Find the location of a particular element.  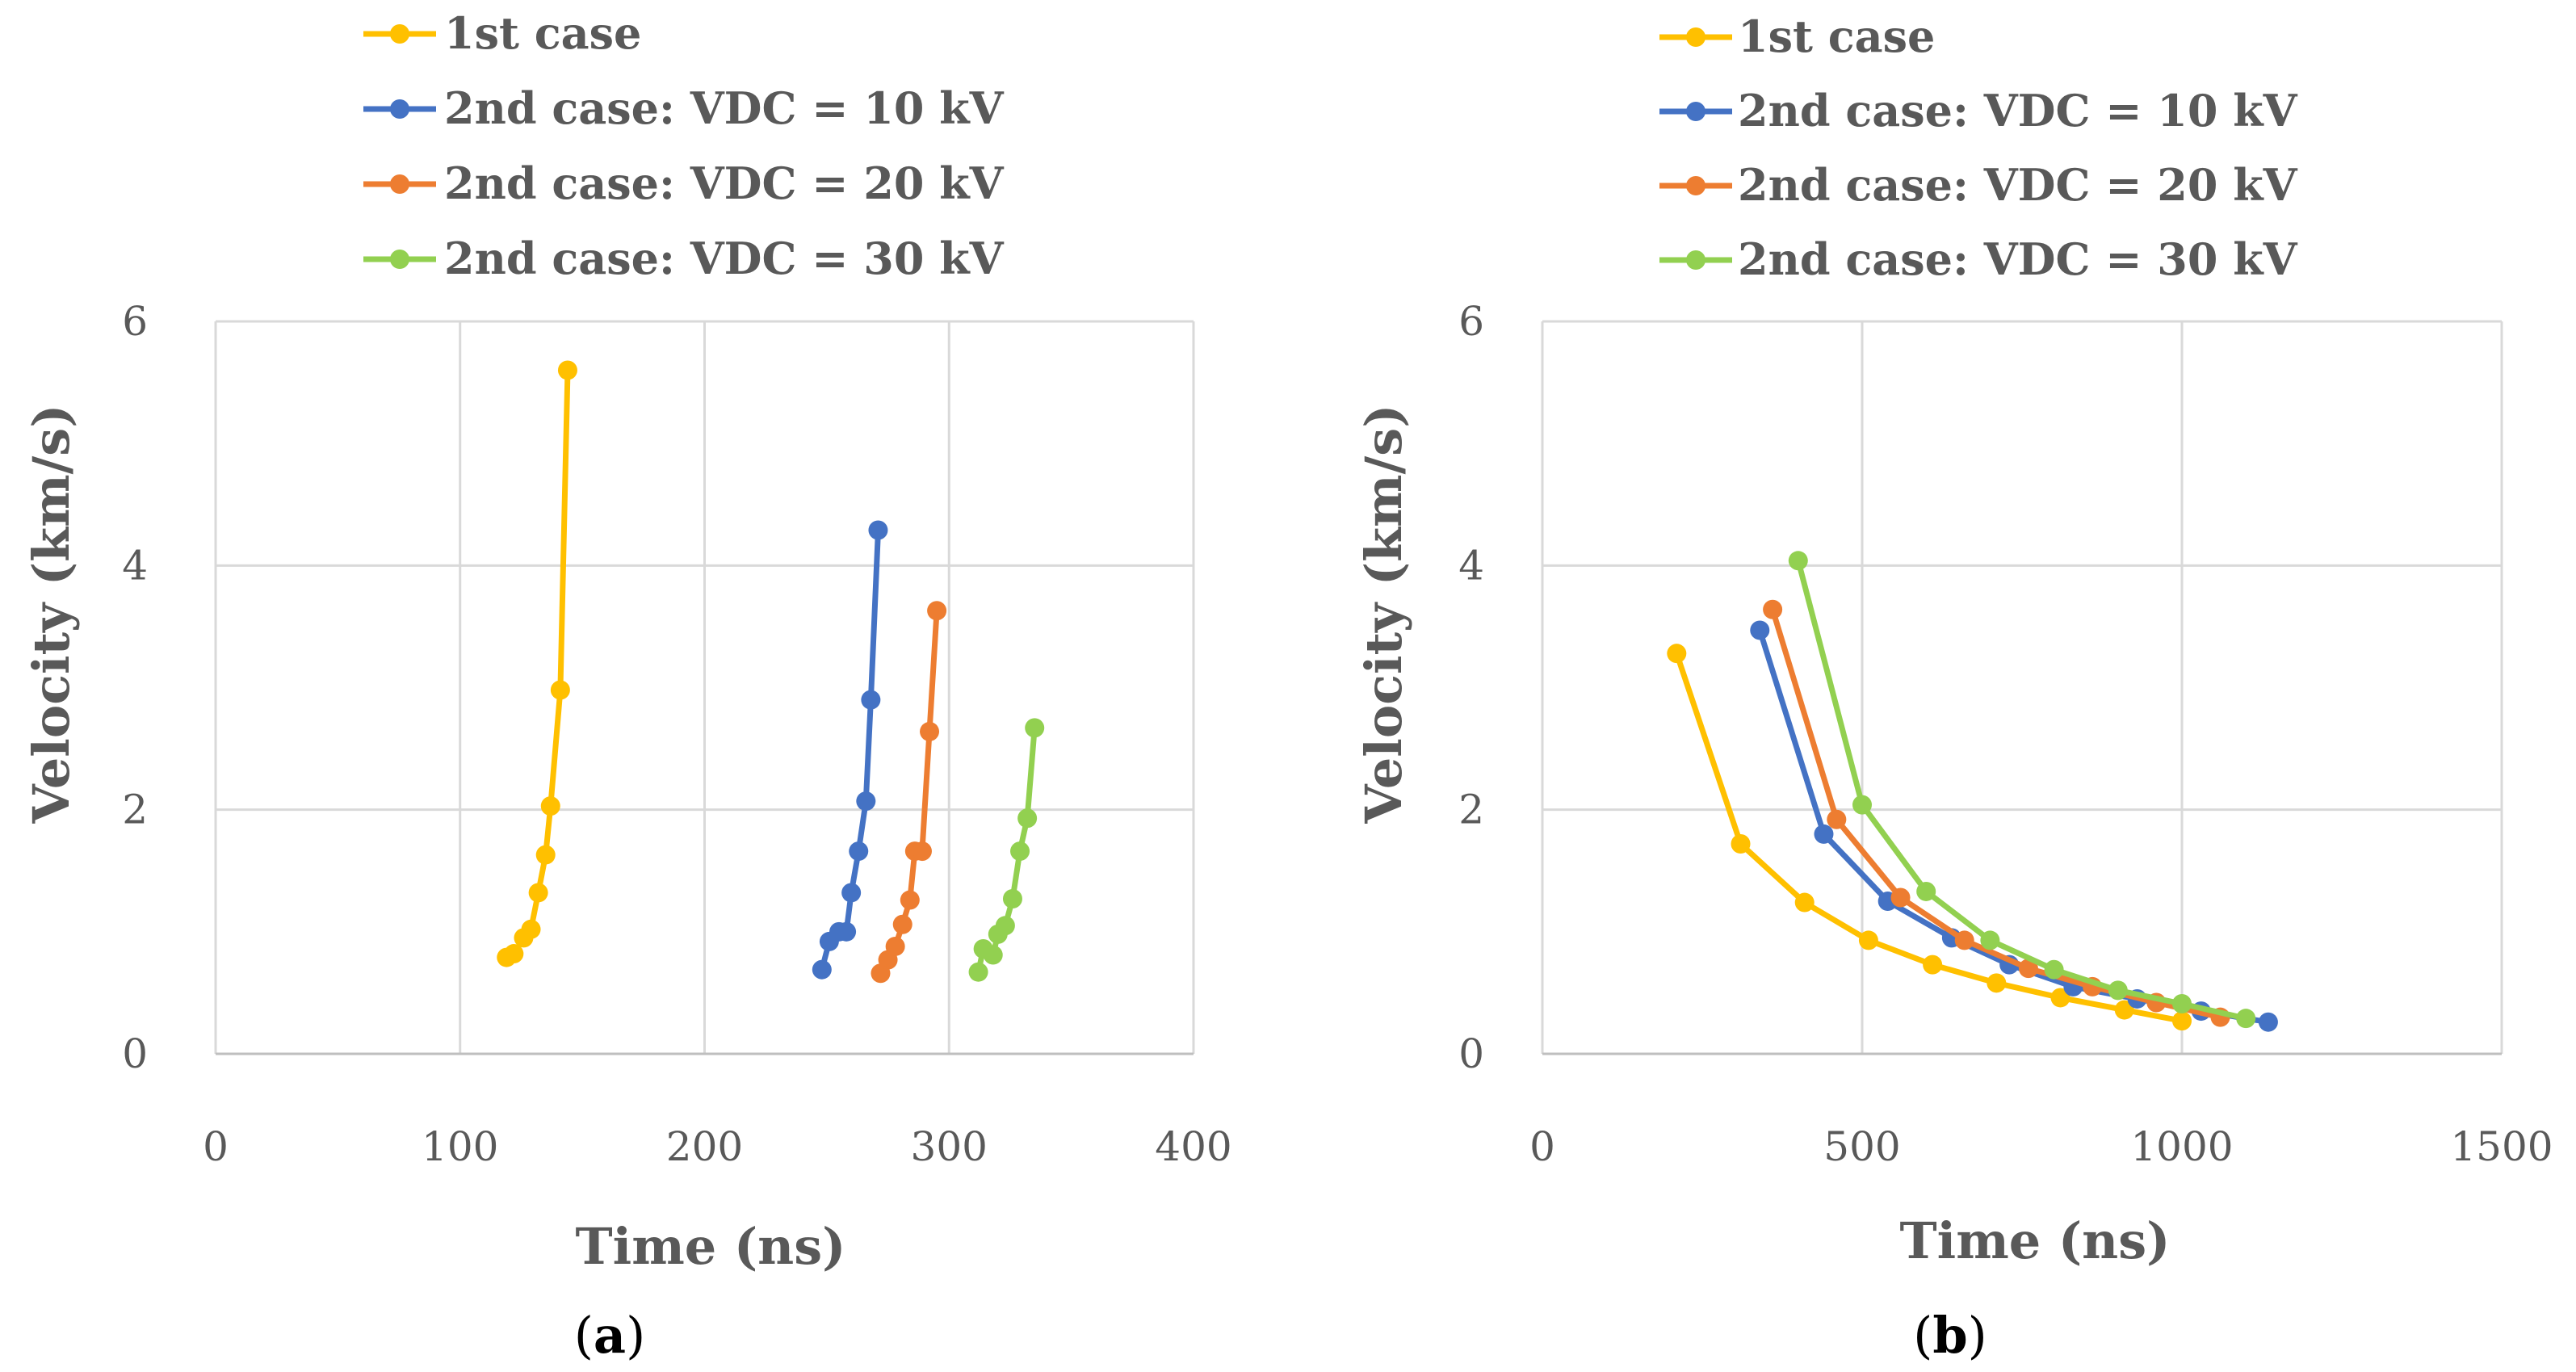

x-tick-label: 1000 is located at coordinates (2181, 1146).